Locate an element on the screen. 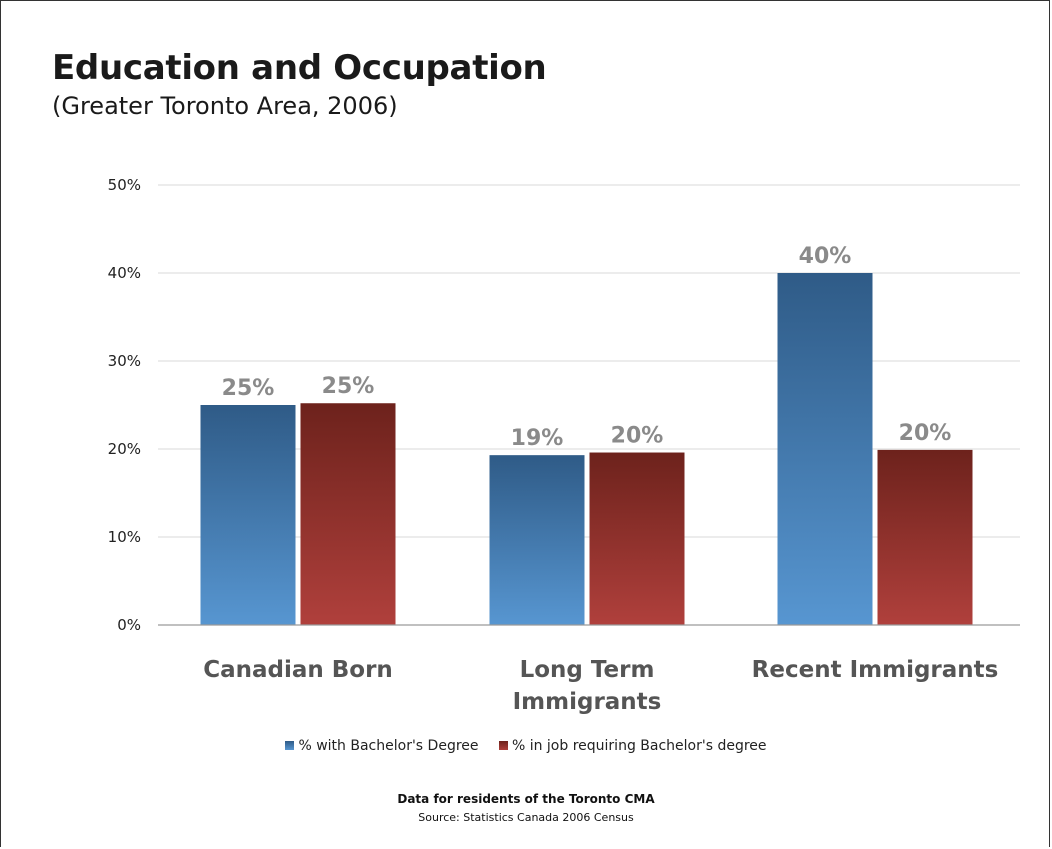 The image size is (1052, 849). data-label: 40% is located at coordinates (825, 256).